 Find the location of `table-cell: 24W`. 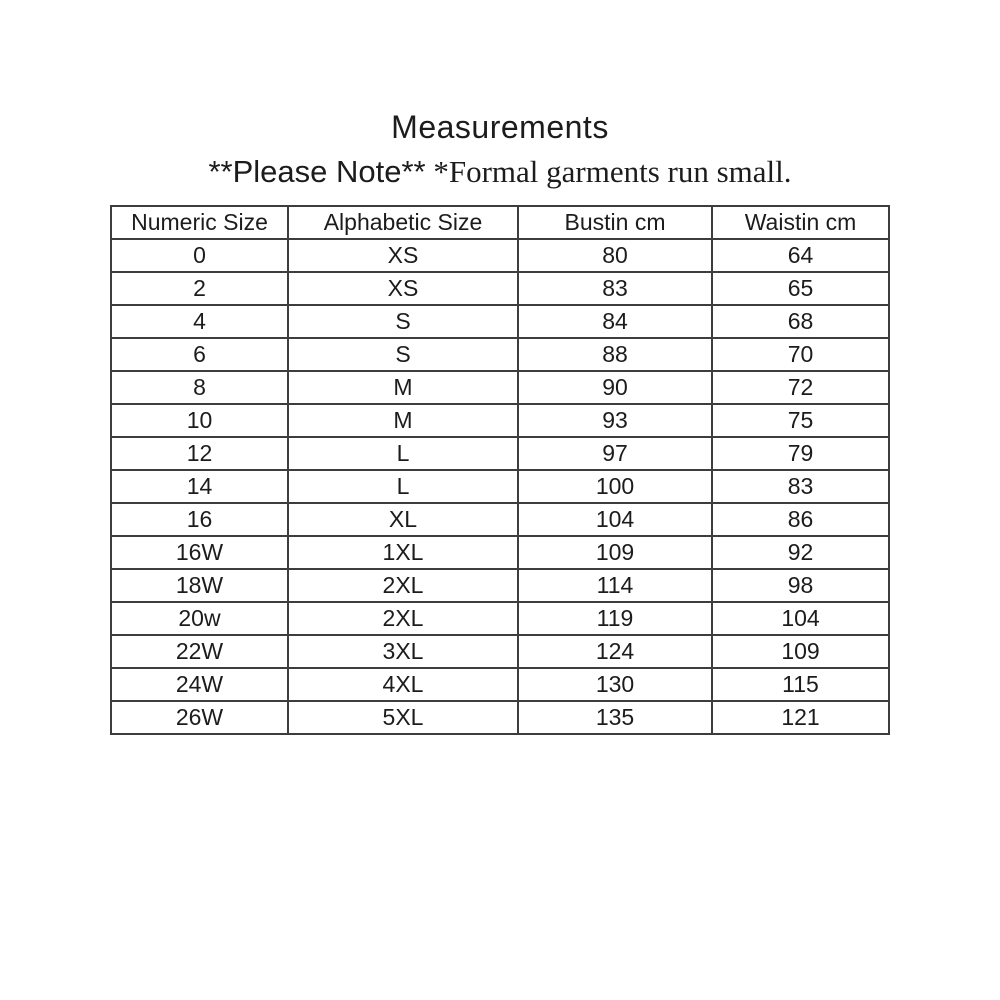

table-cell: 24W is located at coordinates (199, 685).